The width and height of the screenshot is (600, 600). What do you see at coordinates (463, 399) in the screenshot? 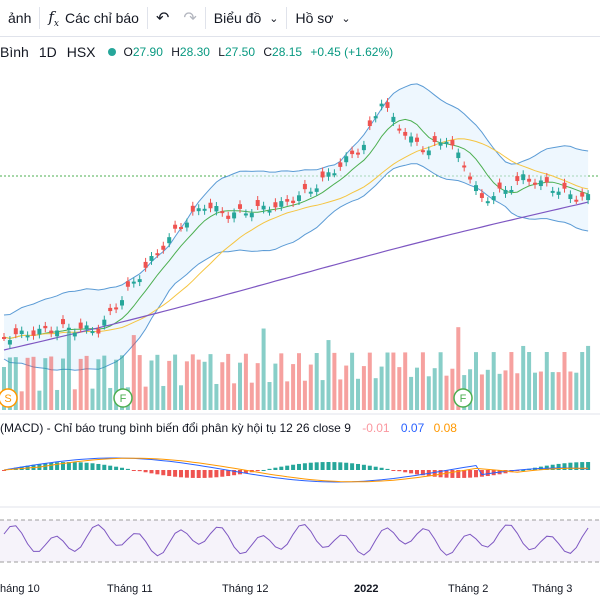
I see `signal-marker-label: F` at bounding box center [463, 399].